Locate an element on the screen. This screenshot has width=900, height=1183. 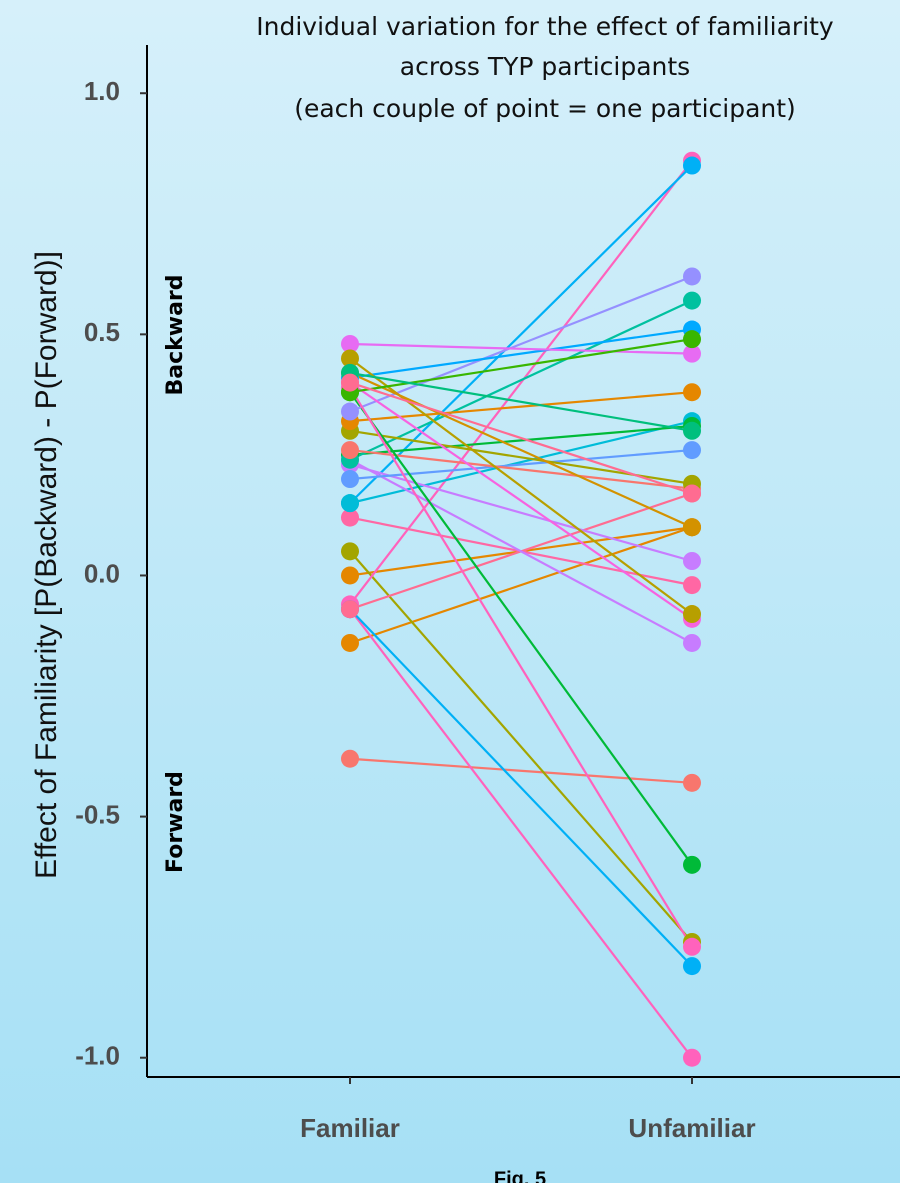
x-tick-label: Familiar is located at coordinates (350, 1128).